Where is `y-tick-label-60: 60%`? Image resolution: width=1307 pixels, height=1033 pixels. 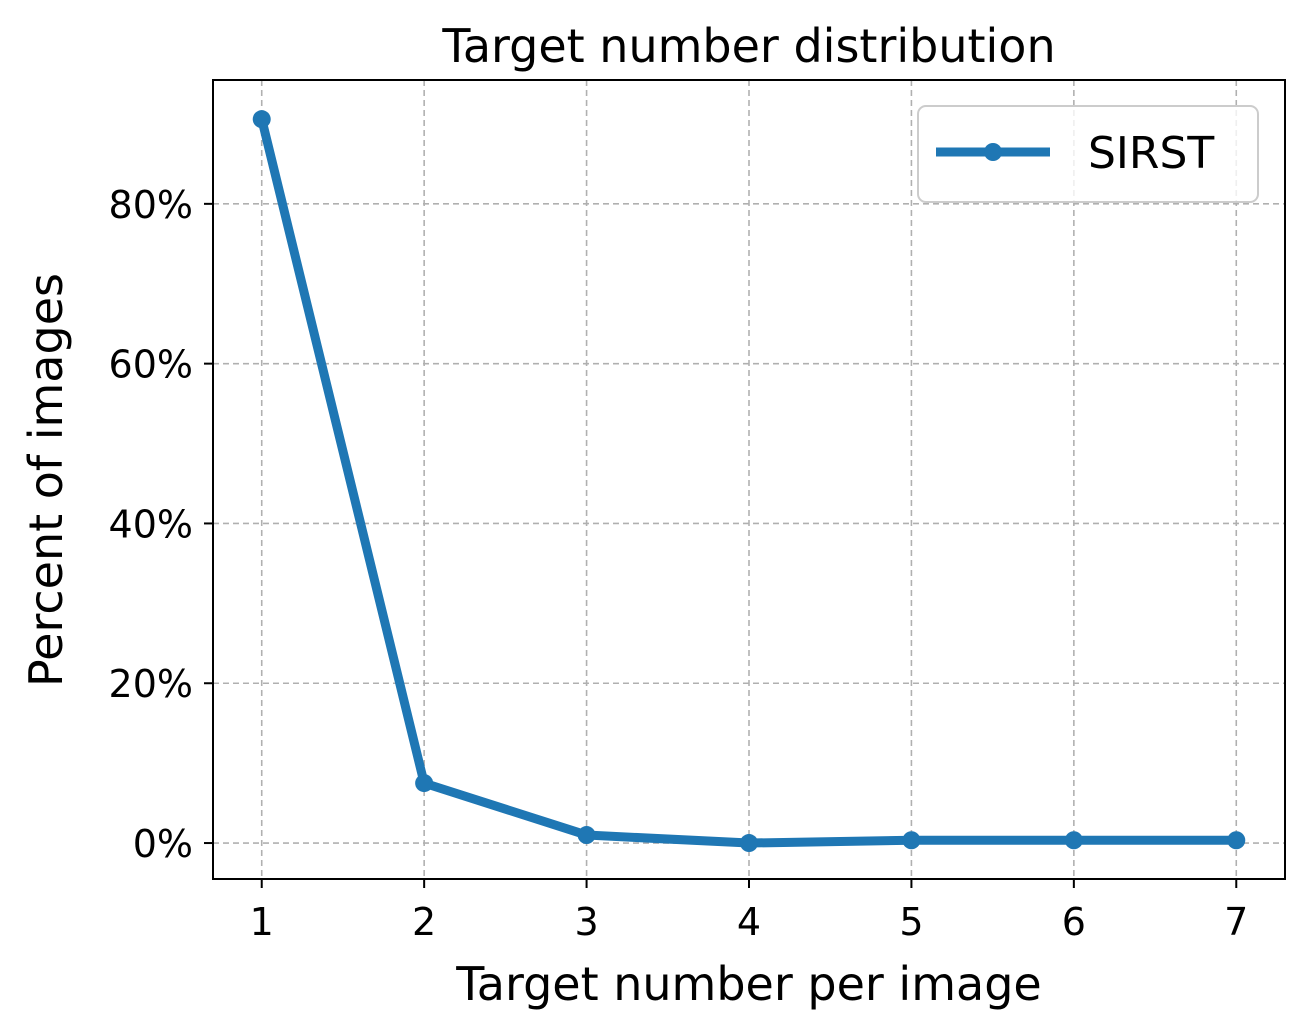 y-tick-label-60: 60% is located at coordinates (151, 365).